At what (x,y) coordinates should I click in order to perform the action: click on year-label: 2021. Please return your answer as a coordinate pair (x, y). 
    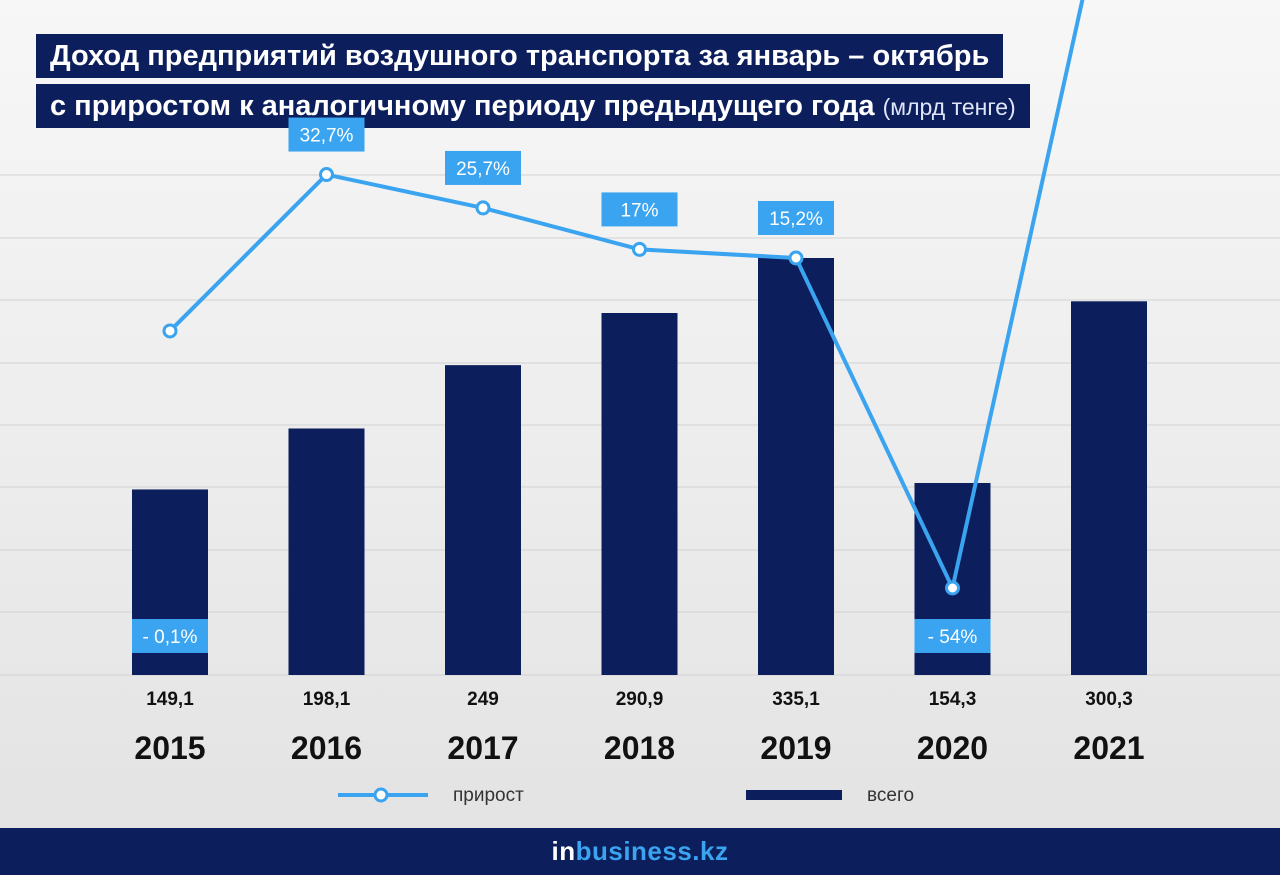
    Looking at the image, I should click on (1108, 748).